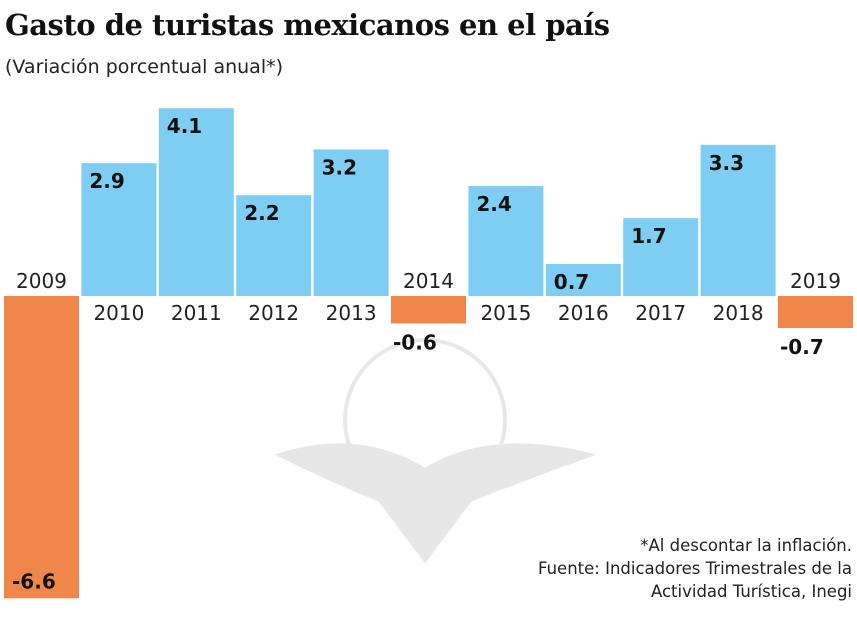 This screenshot has width=857, height=620. I want to click on category-label-2009: 2009, so click(41, 281).